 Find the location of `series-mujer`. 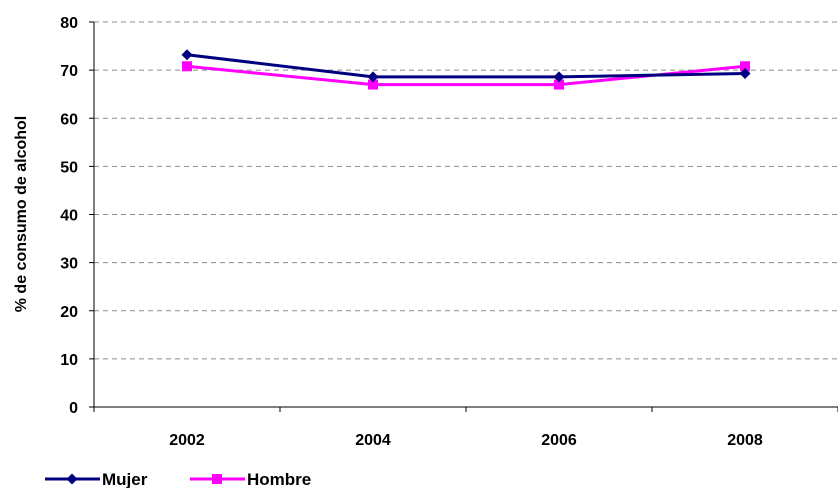

series-mujer is located at coordinates (466, 66).